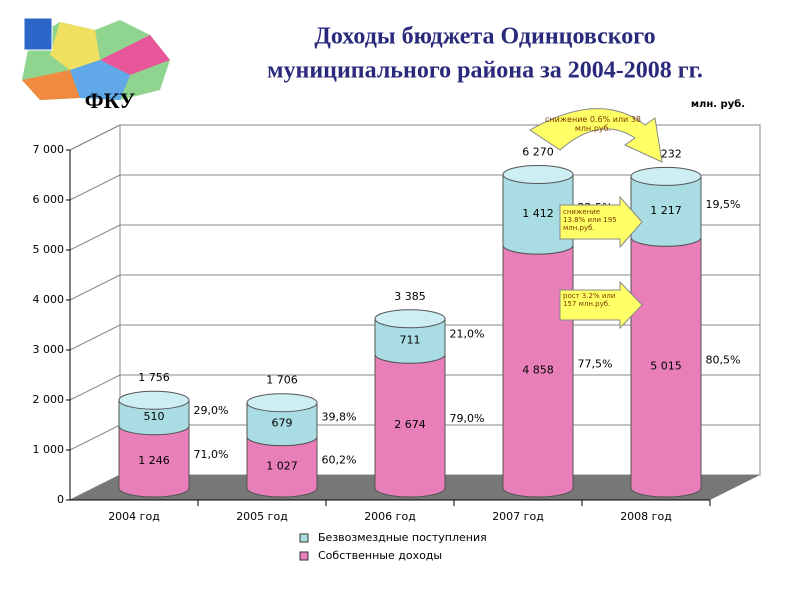 This screenshot has height=600, width=800. I want to click on share-label: 77,5%, so click(595, 364).